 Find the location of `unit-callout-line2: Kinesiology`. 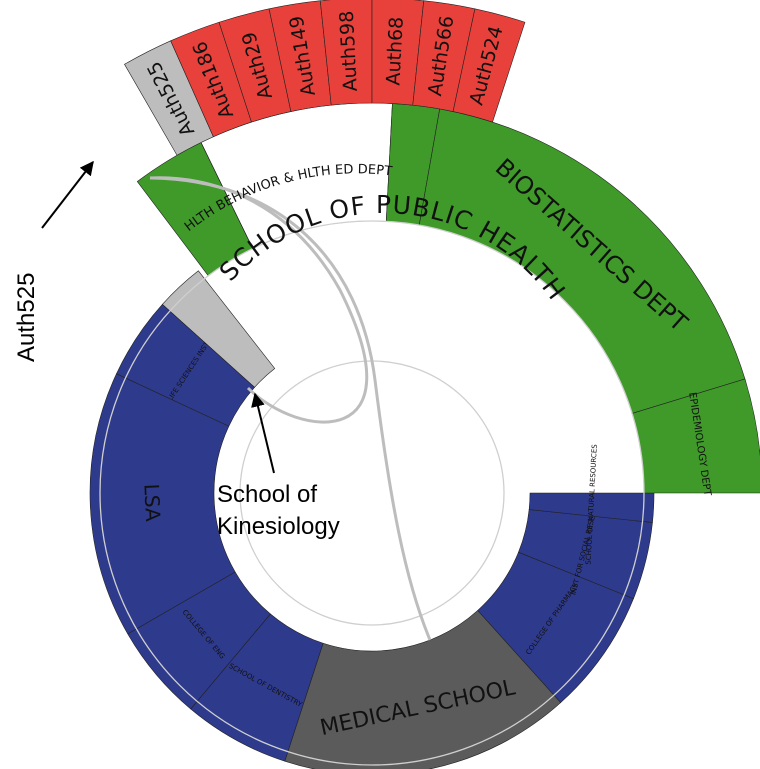

unit-callout-line2: Kinesiology is located at coordinates (278, 526).